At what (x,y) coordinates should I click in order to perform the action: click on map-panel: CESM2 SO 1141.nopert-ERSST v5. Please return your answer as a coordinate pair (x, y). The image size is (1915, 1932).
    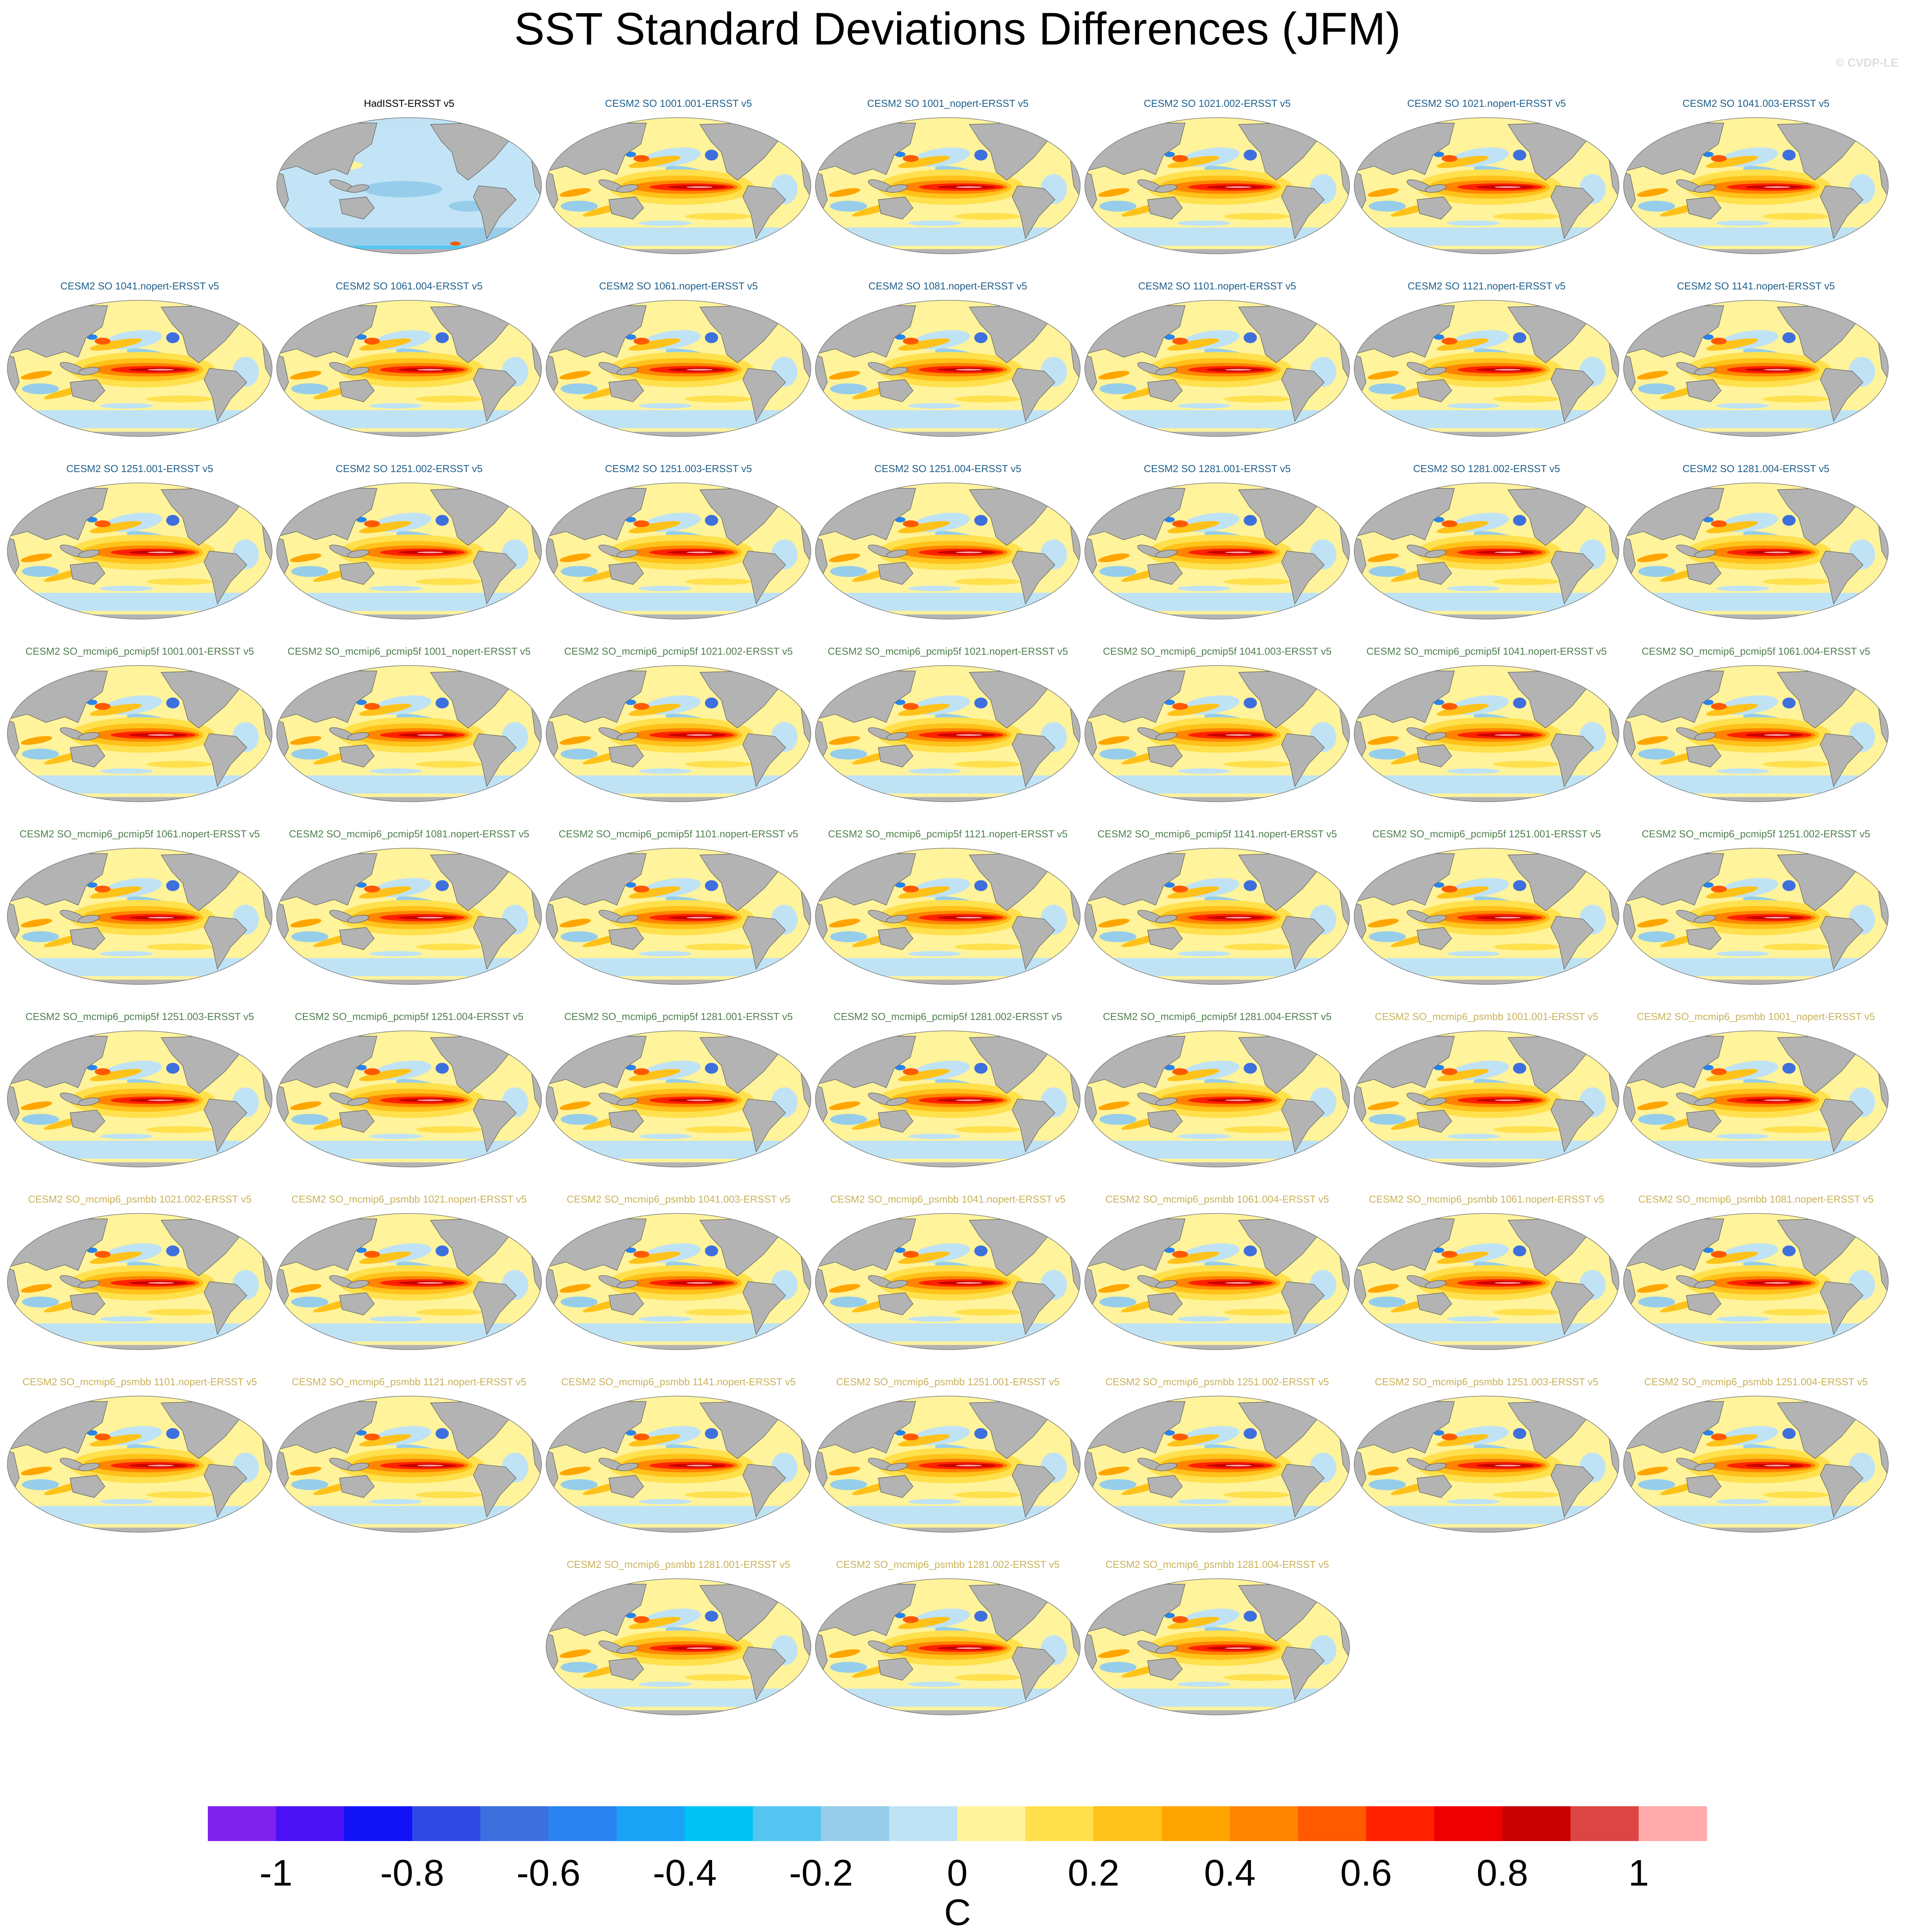
    Looking at the image, I should click on (1756, 358).